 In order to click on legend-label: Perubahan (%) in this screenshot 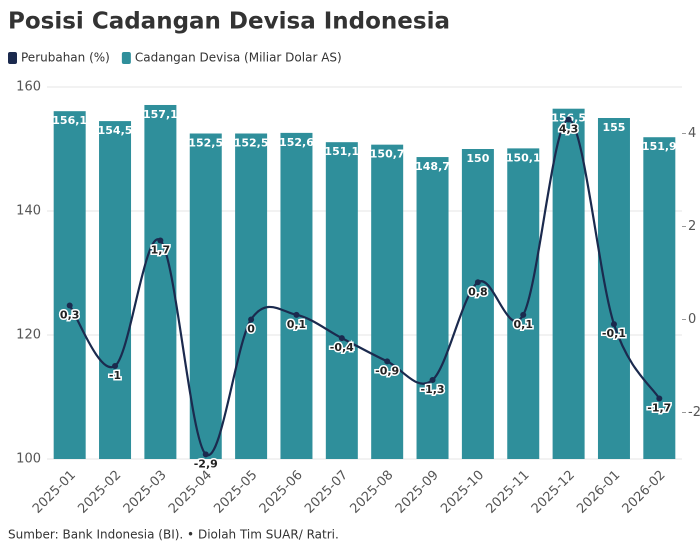, I will do `click(65, 58)`.